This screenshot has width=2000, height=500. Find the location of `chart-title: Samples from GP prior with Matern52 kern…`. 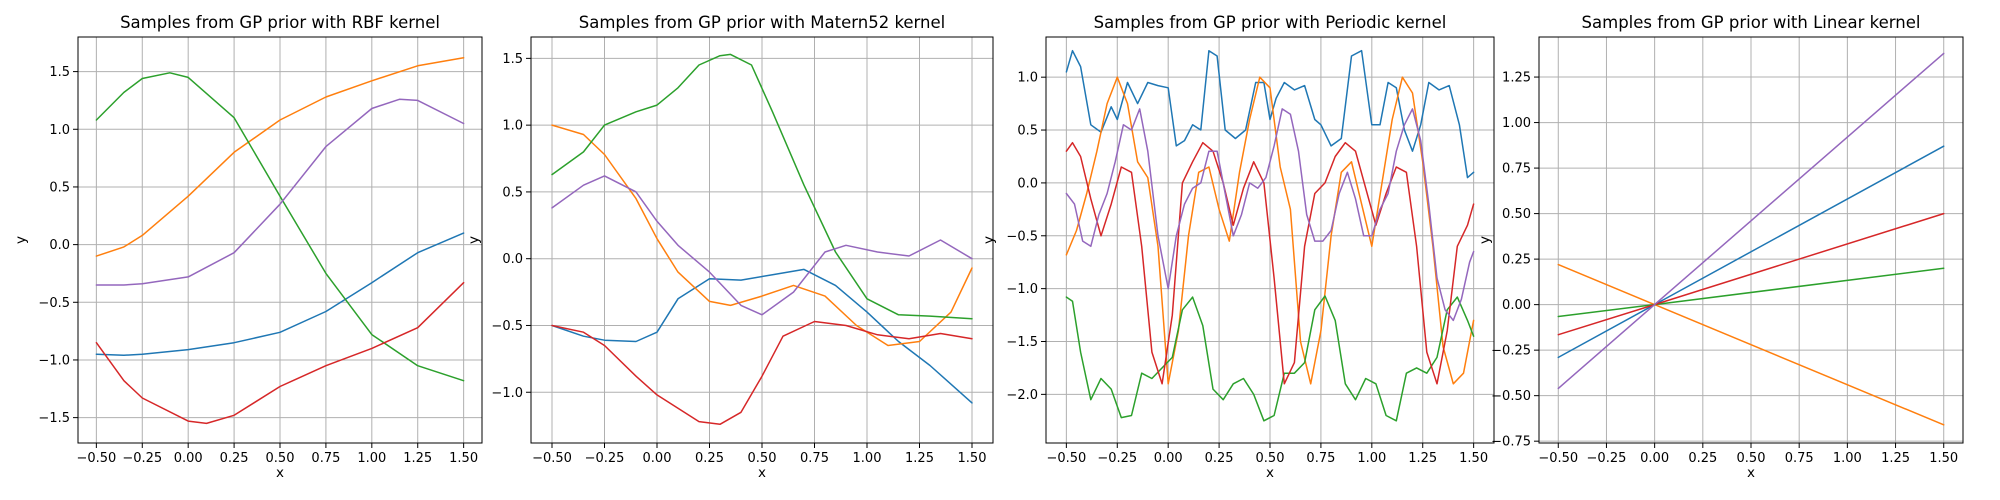

chart-title: Samples from GP prior with Matern52 kern… is located at coordinates (762, 22).